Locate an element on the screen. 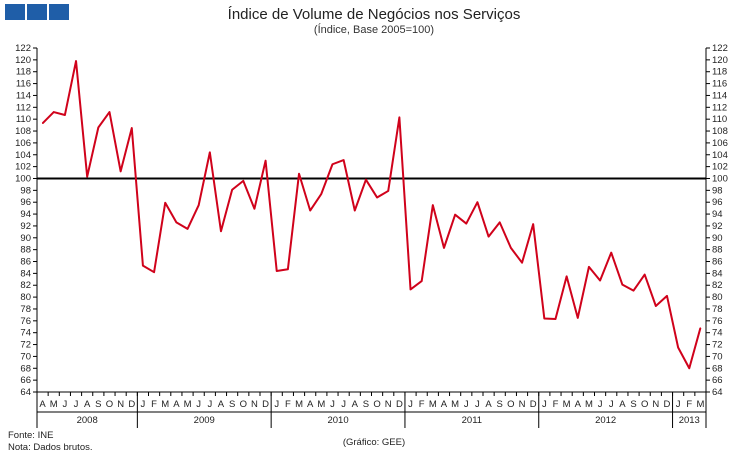 The image size is (748, 457). y-tick-label: 112 is located at coordinates (23, 107).